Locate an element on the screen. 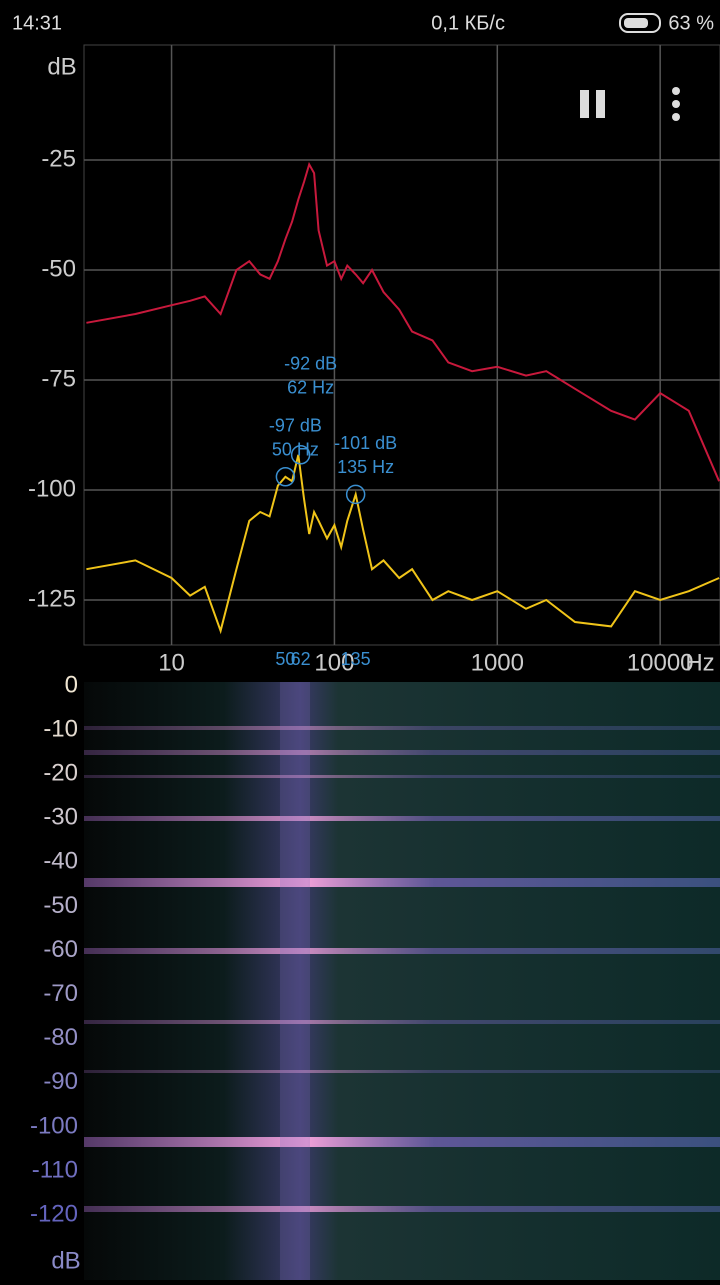  spectrogram-tick-label: -80 is located at coordinates (60, 1037).